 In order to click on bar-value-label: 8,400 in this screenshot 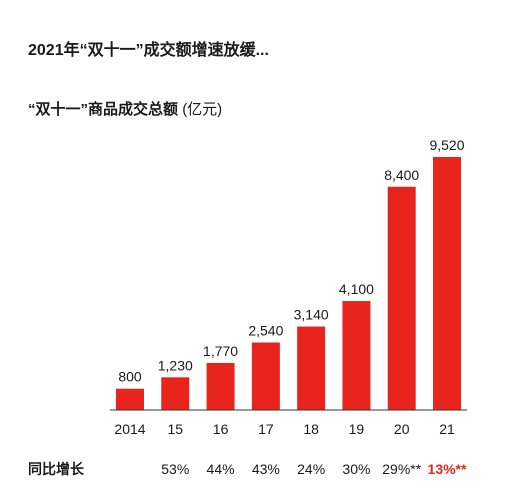, I will do `click(401, 175)`.